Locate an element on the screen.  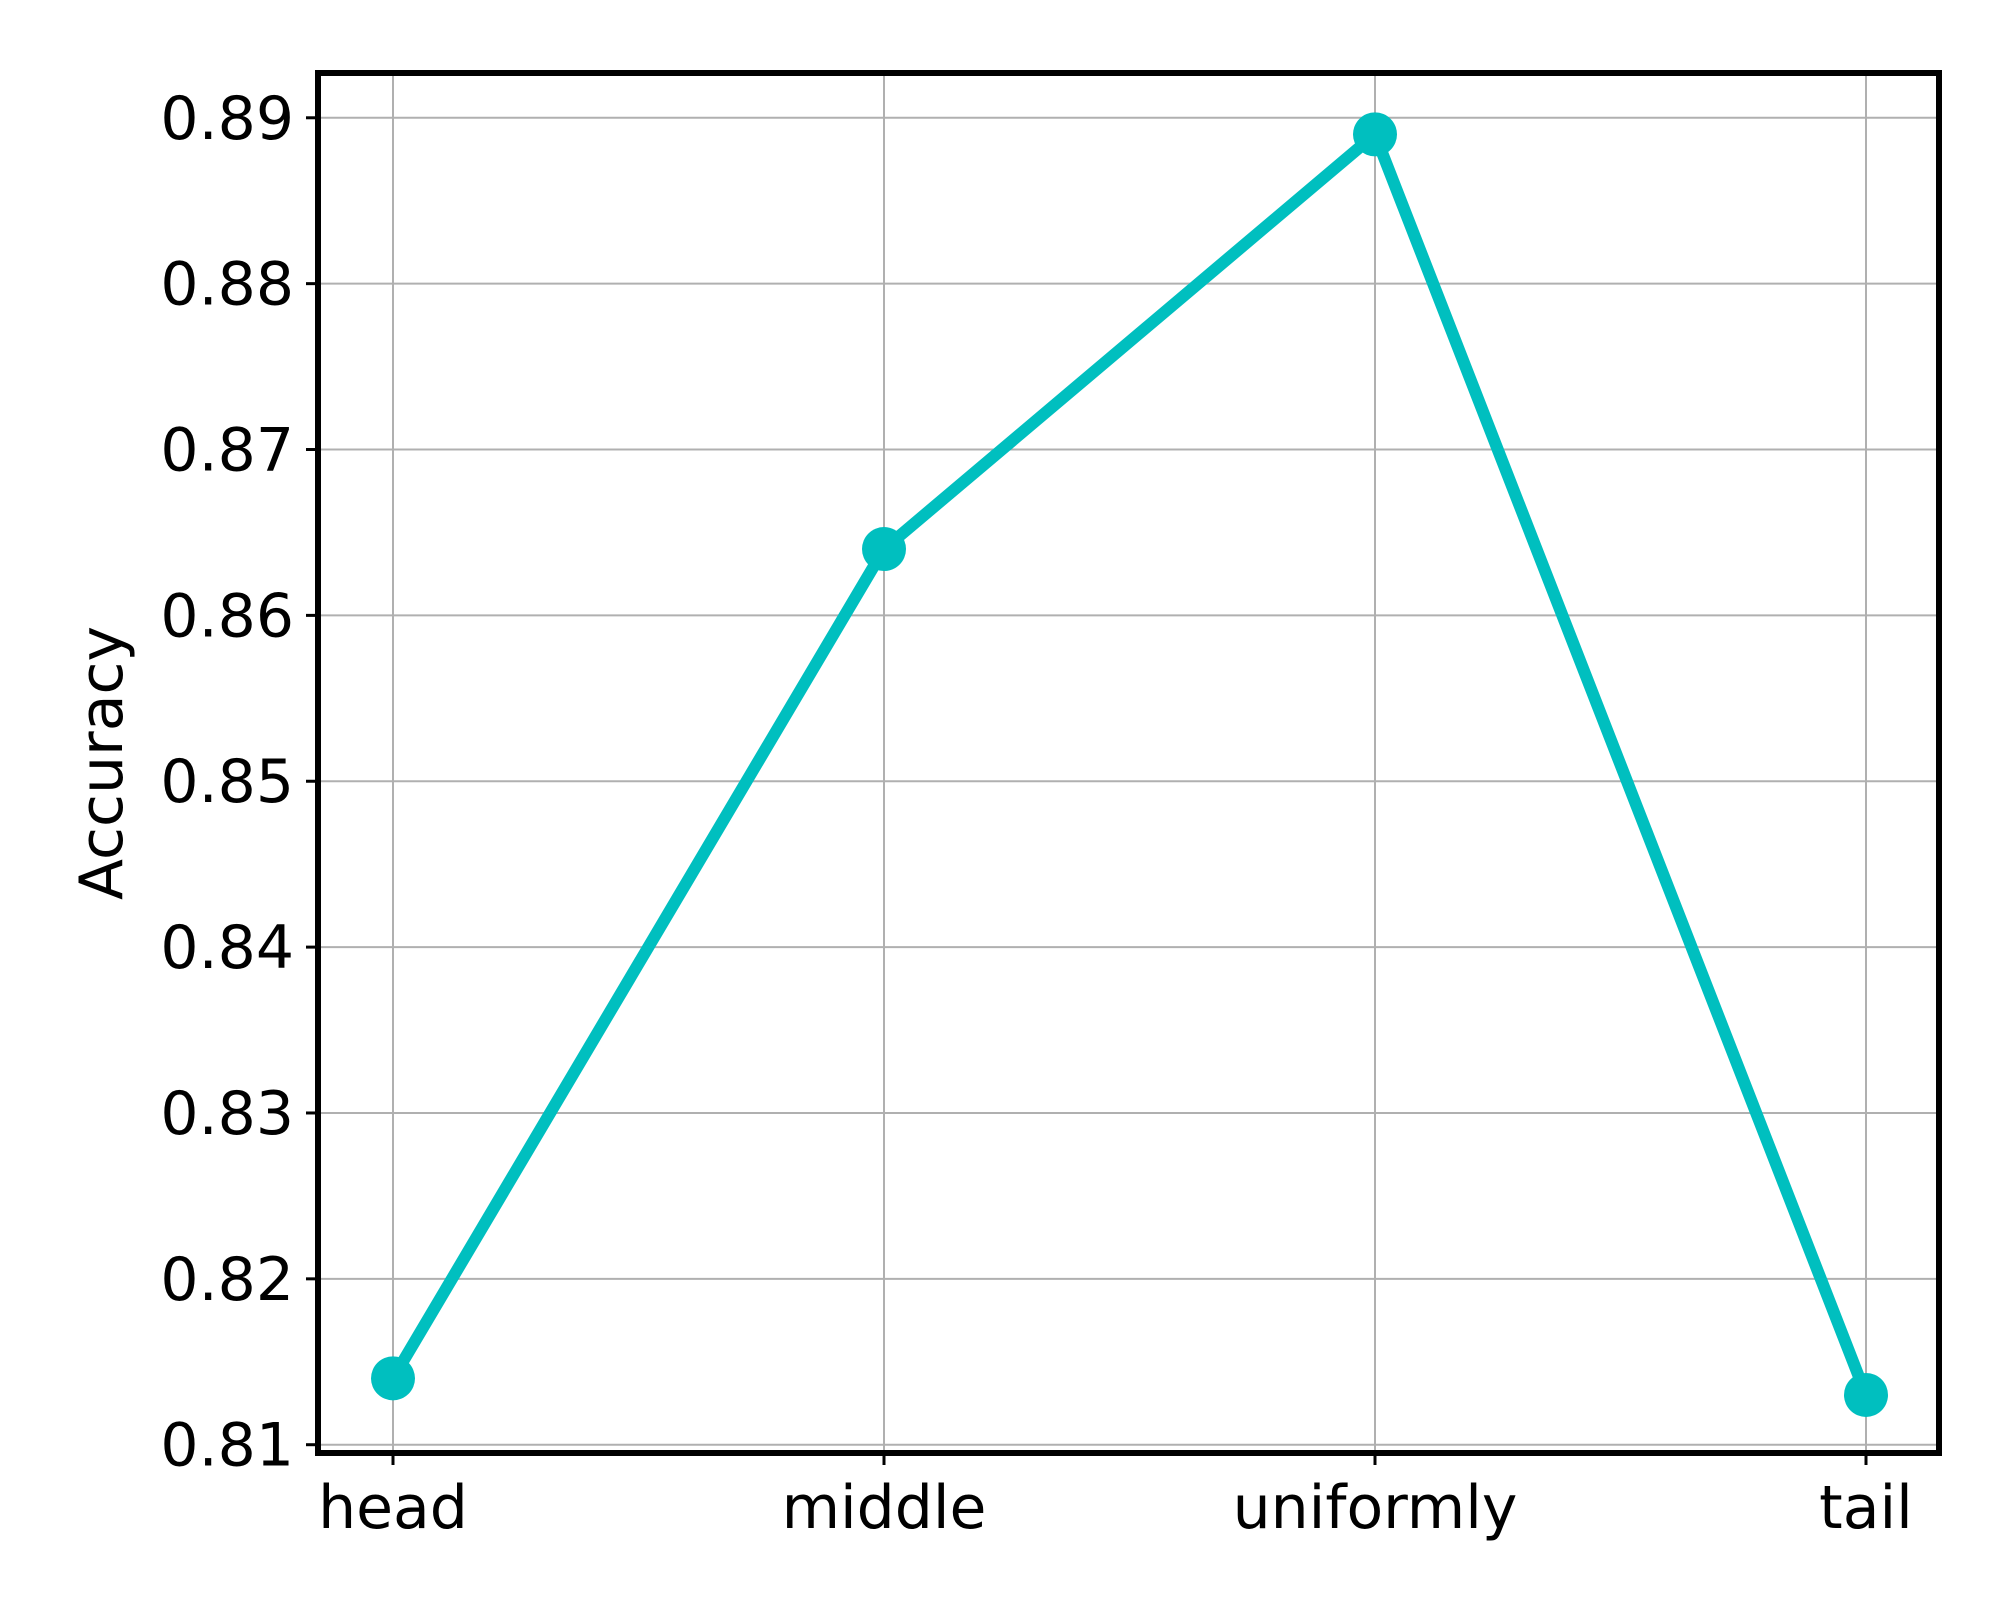
x-tick-label: tail is located at coordinates (1866, 1508).